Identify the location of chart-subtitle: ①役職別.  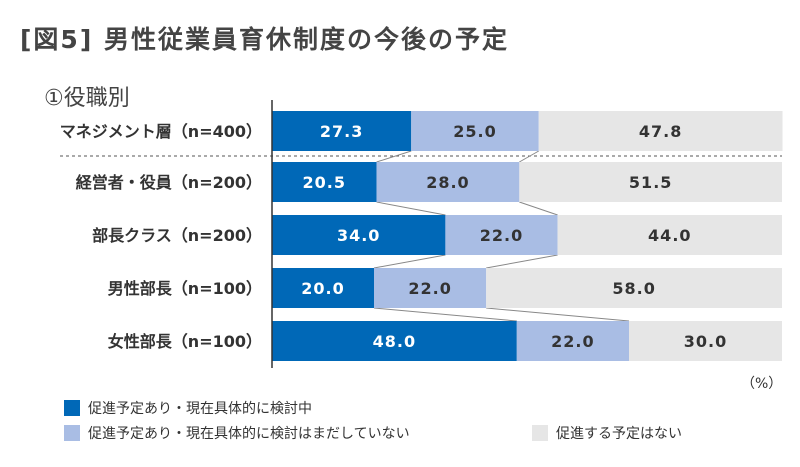
(87, 98).